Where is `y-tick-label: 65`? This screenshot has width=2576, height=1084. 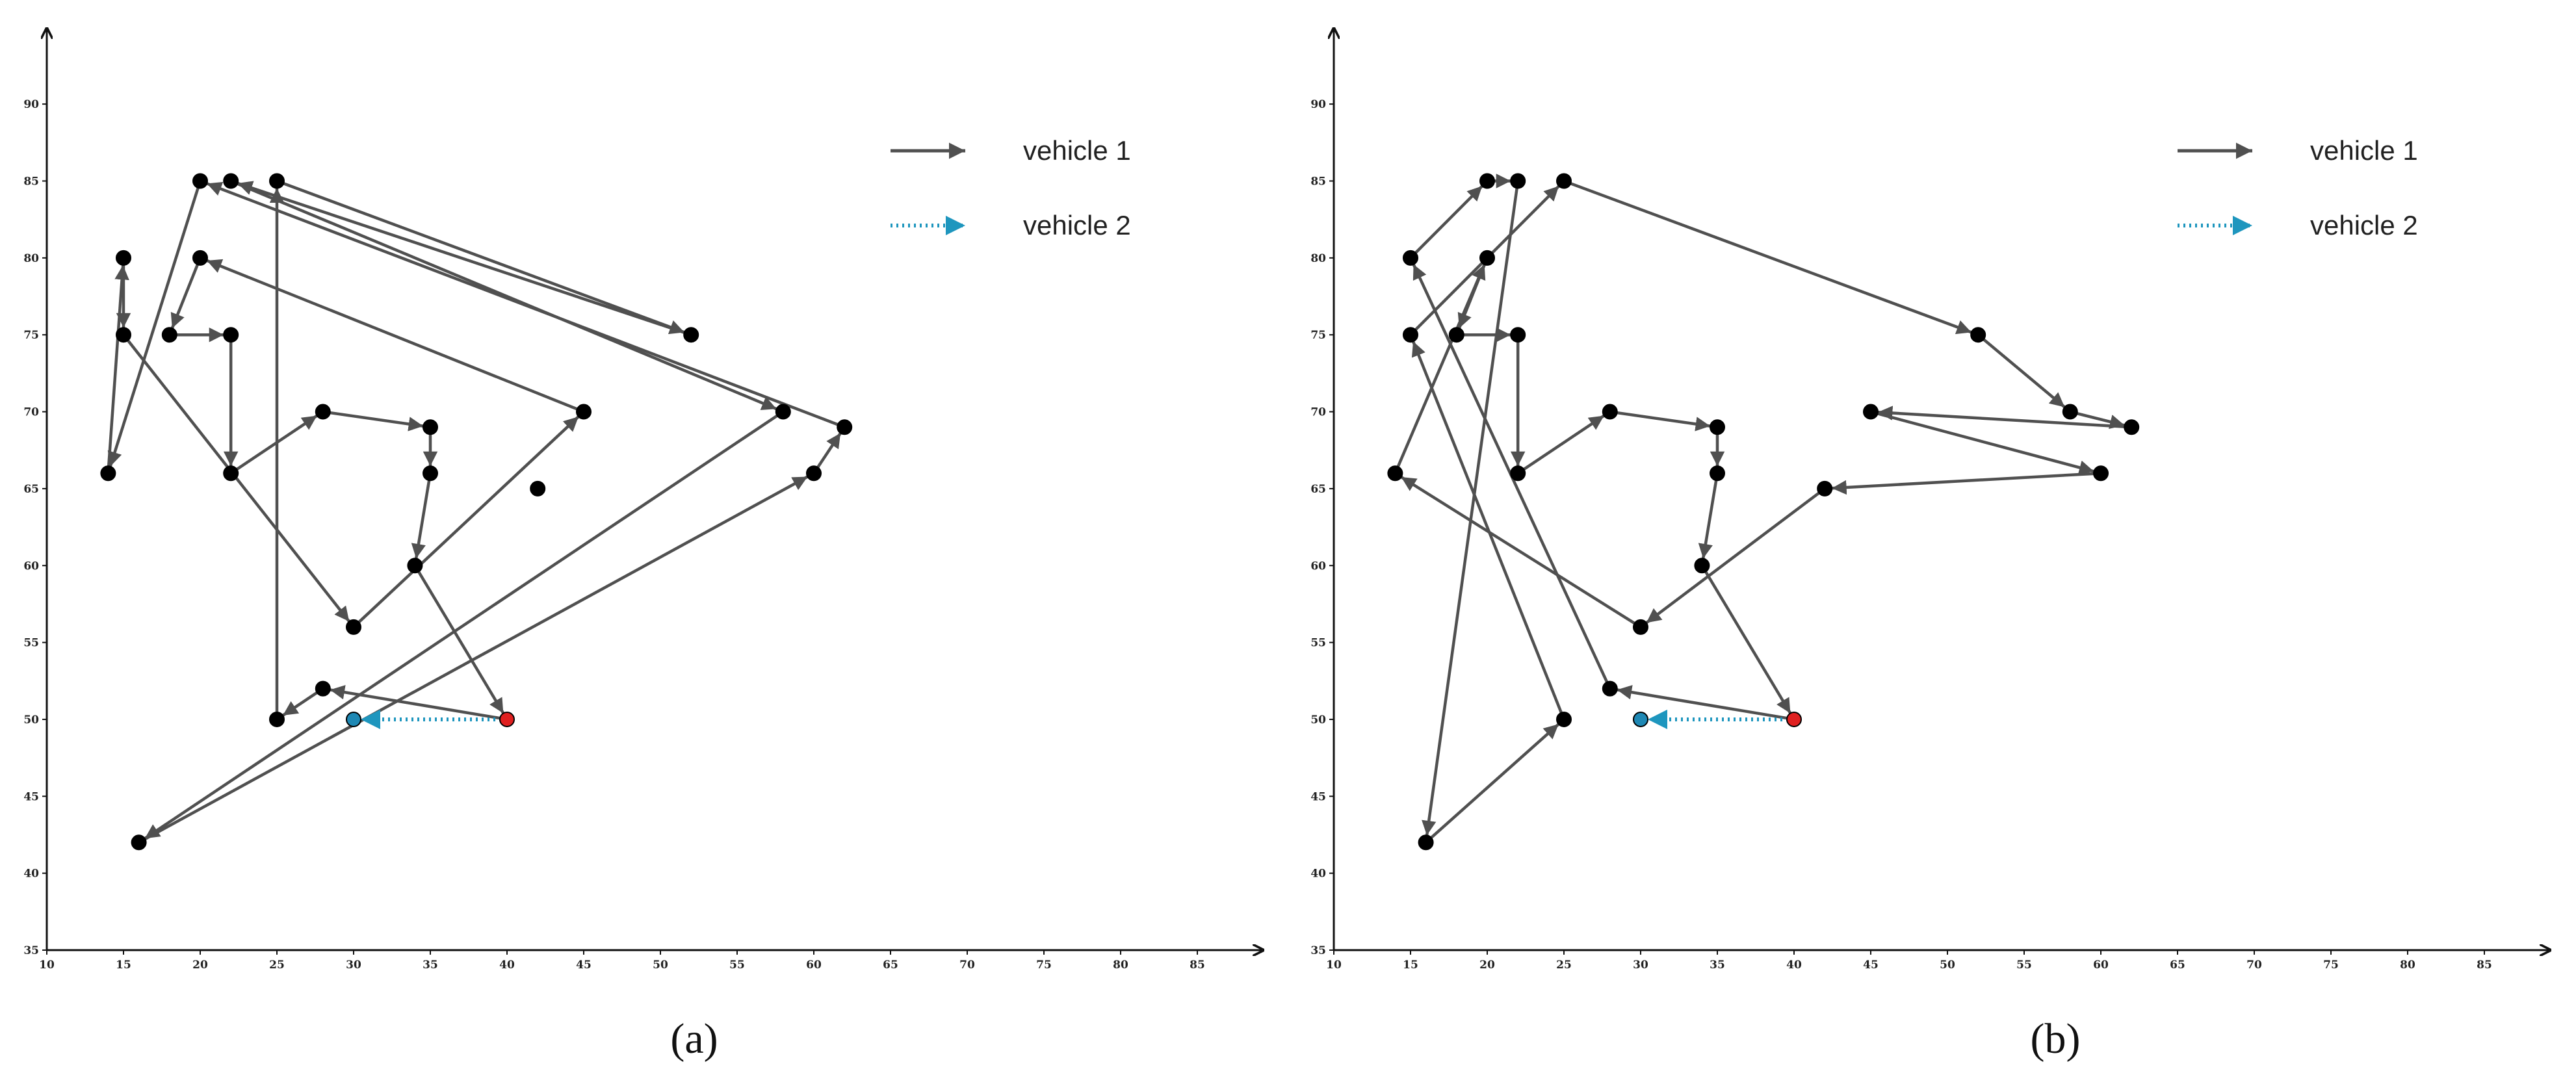 y-tick-label: 65 is located at coordinates (1318, 489).